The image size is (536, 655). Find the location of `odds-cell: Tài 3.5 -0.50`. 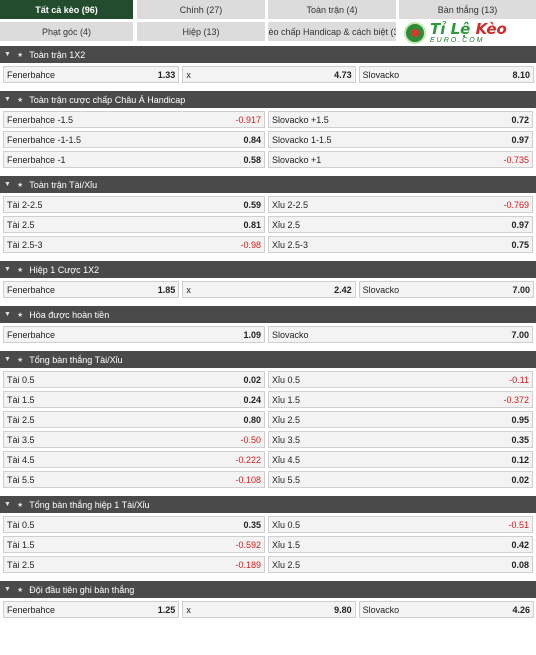

odds-cell: Tài 3.5 -0.50 is located at coordinates (134, 439).